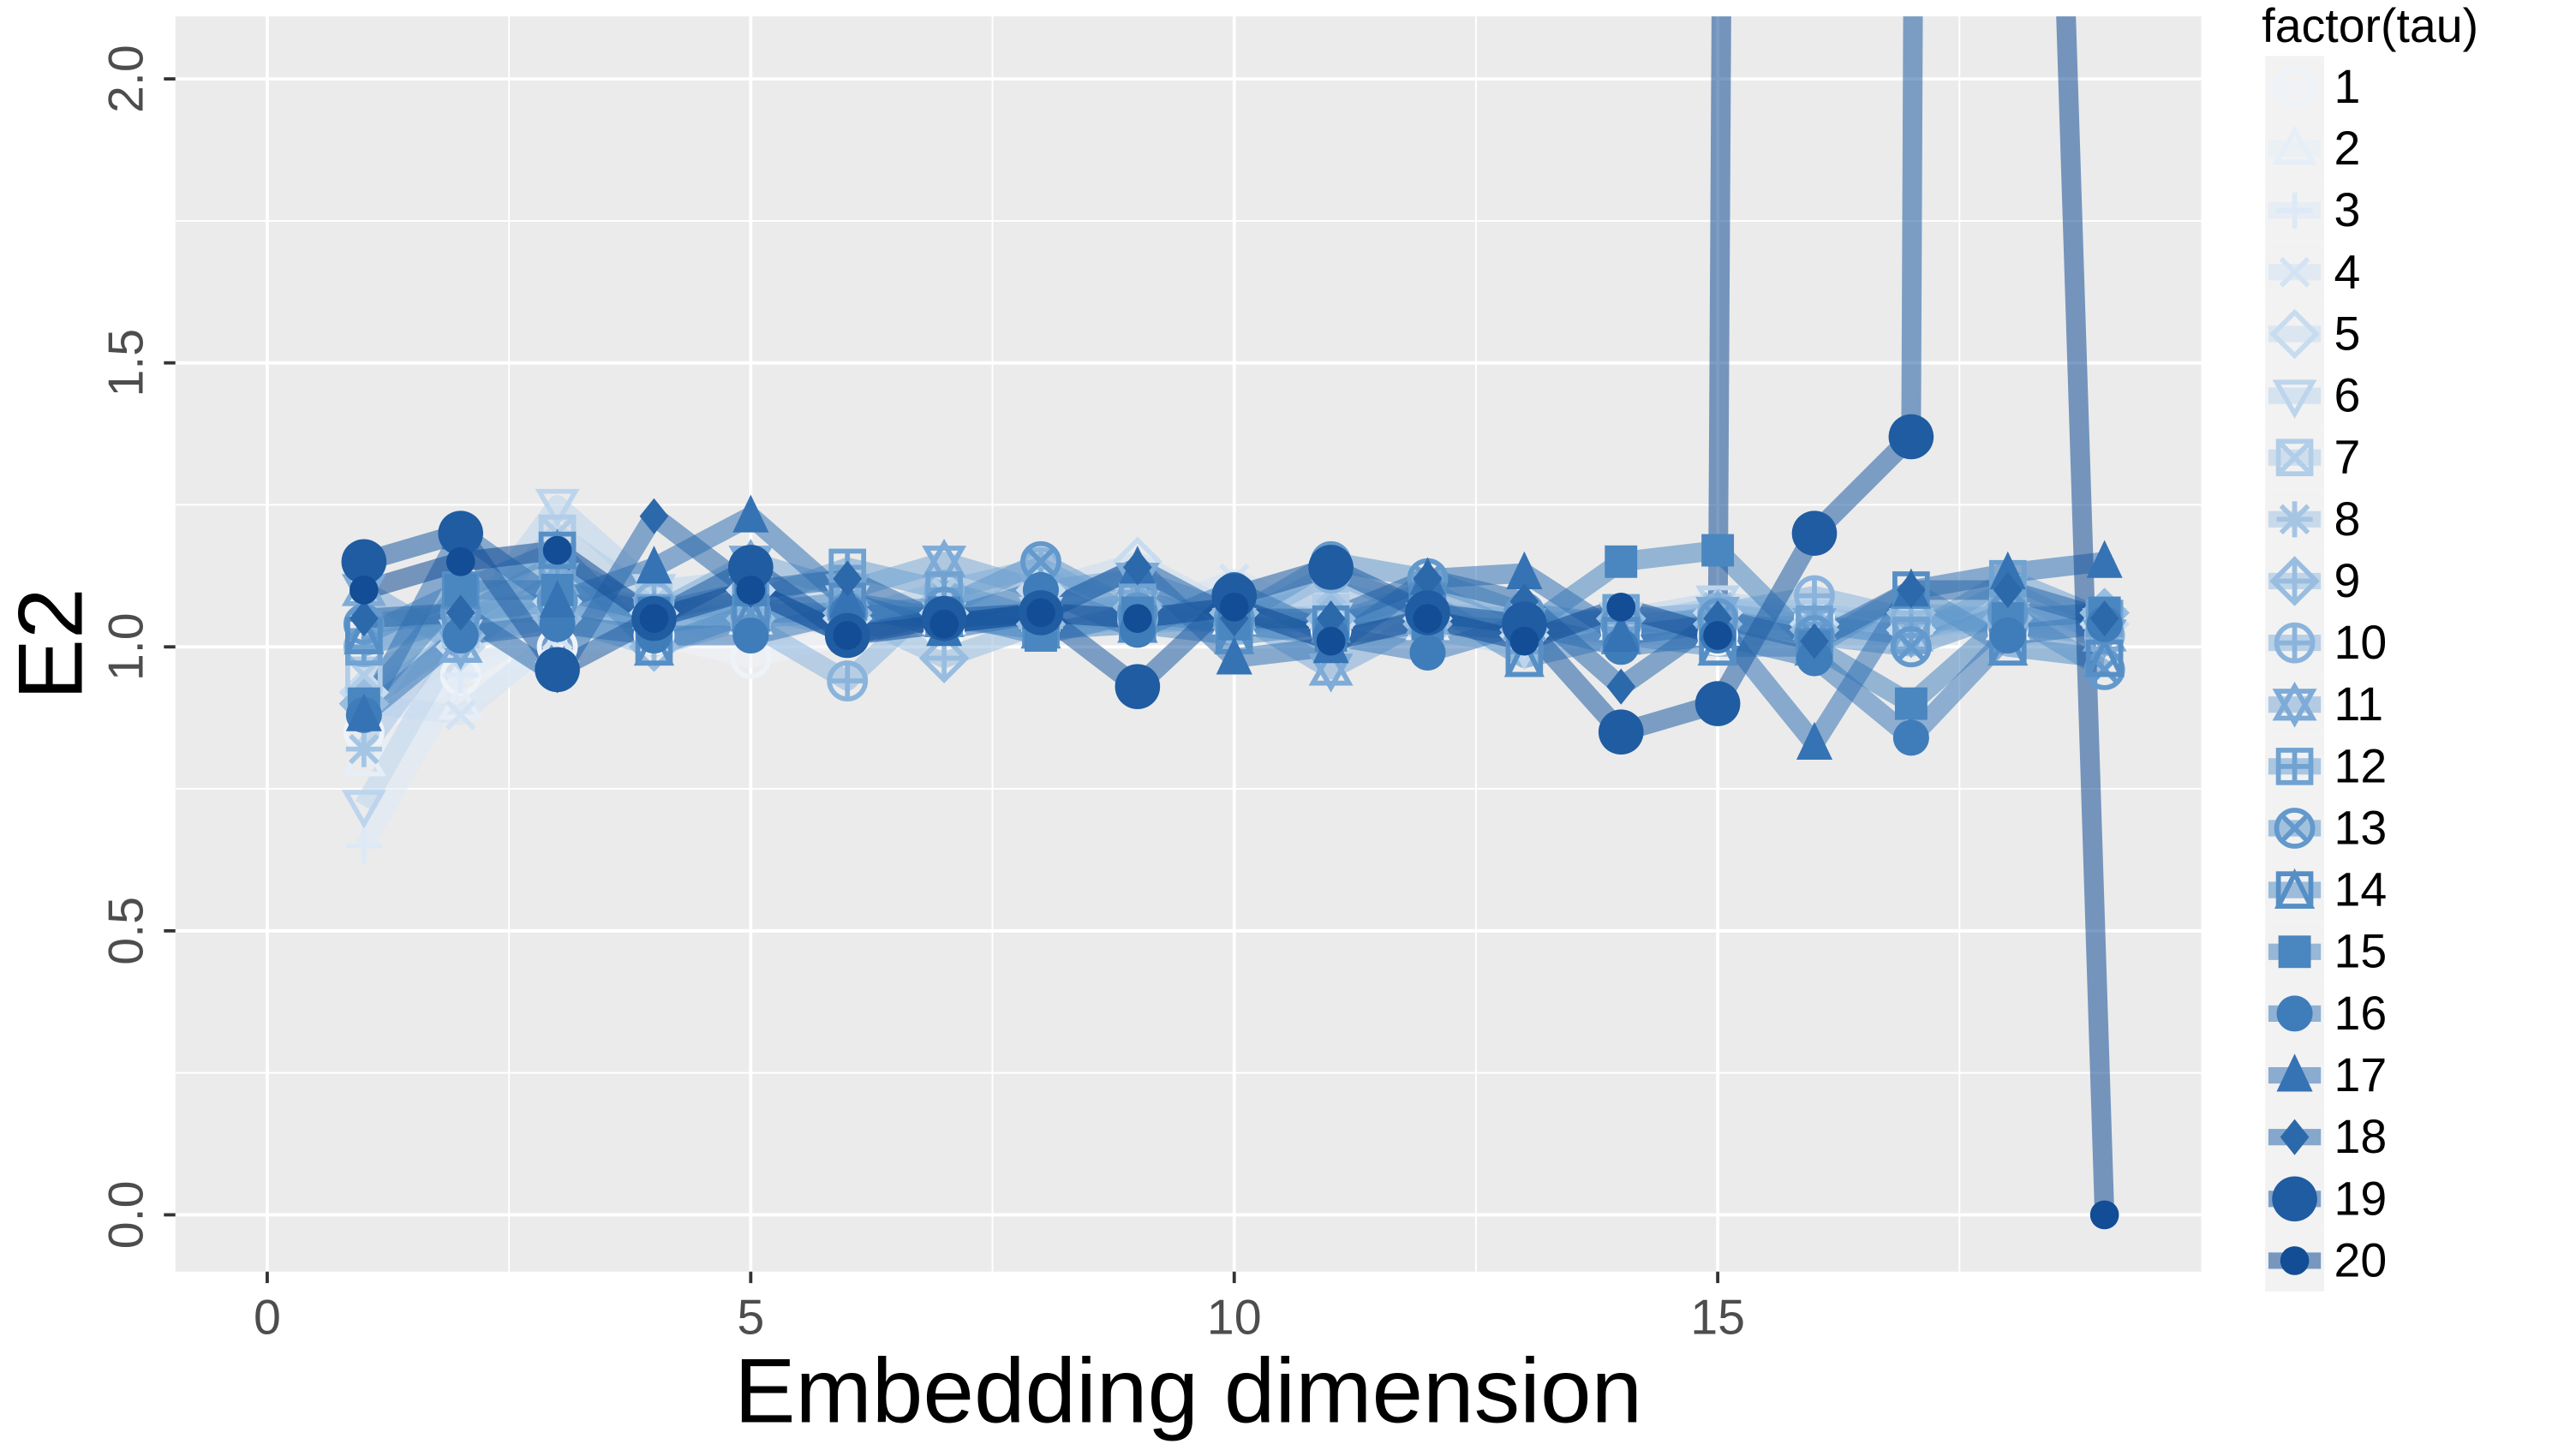 This screenshot has height=1456, width=2570. What do you see at coordinates (2360, 1074) in the screenshot?
I see `legend-label: 17` at bounding box center [2360, 1074].